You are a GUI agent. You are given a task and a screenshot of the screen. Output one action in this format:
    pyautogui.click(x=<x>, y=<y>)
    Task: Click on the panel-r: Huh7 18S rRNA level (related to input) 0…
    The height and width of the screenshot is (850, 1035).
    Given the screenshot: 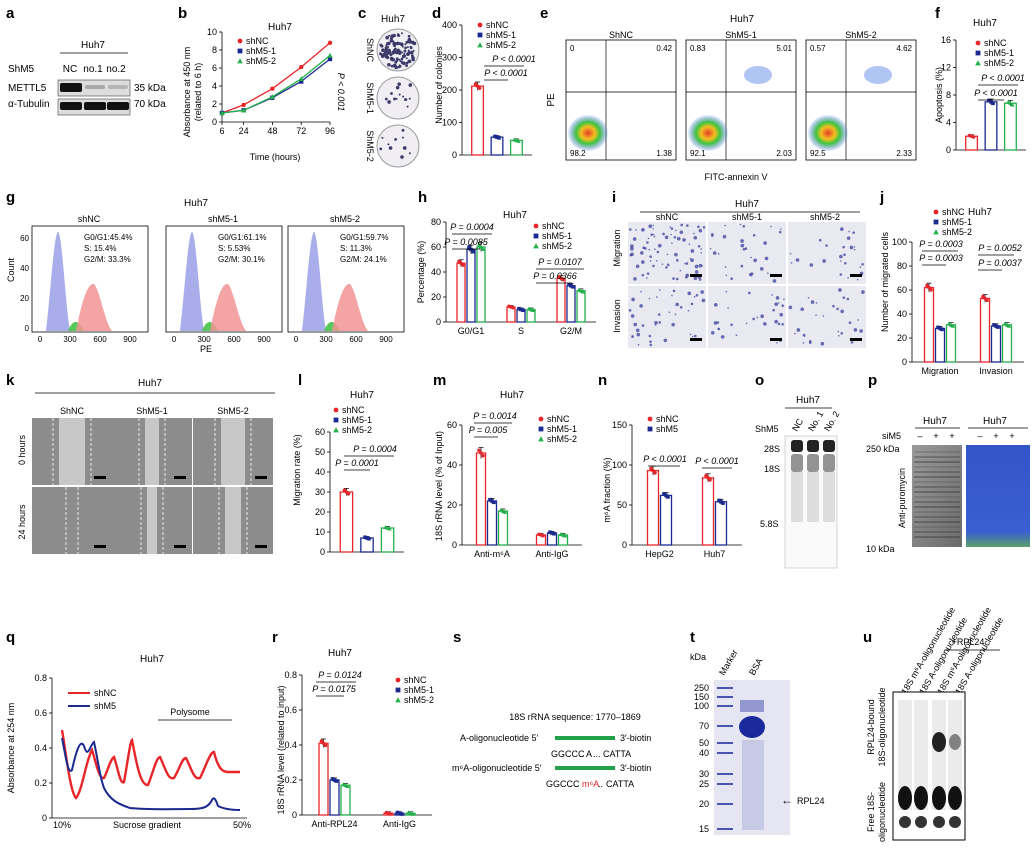 What is the action you would take?
    pyautogui.click(x=355, y=738)
    